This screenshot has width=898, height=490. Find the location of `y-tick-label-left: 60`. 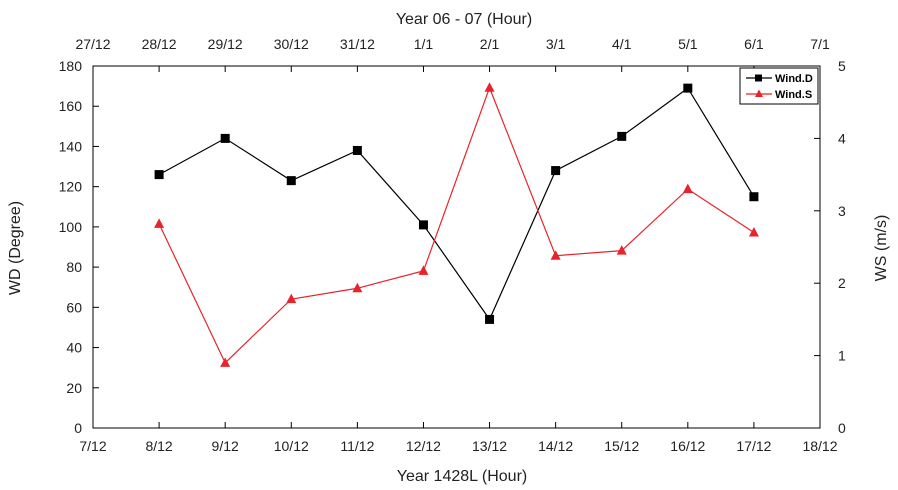

y-tick-label-left: 60 is located at coordinates (74, 307).